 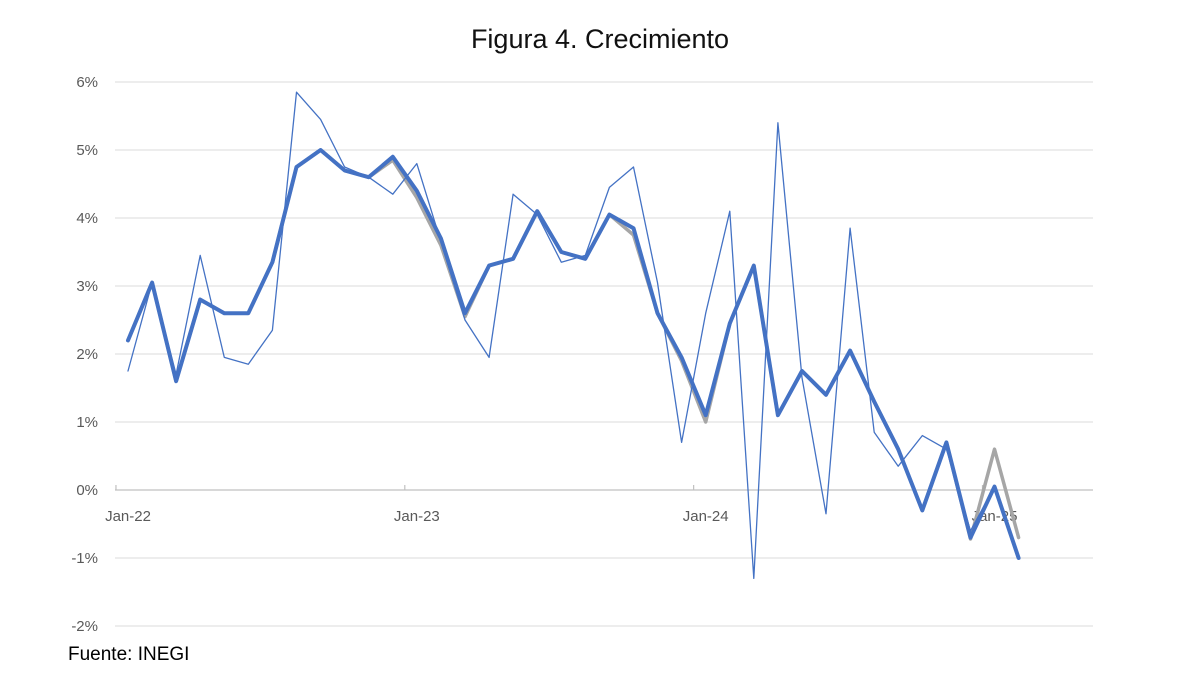 I want to click on y-axis-label: 3%, so click(x=87, y=286).